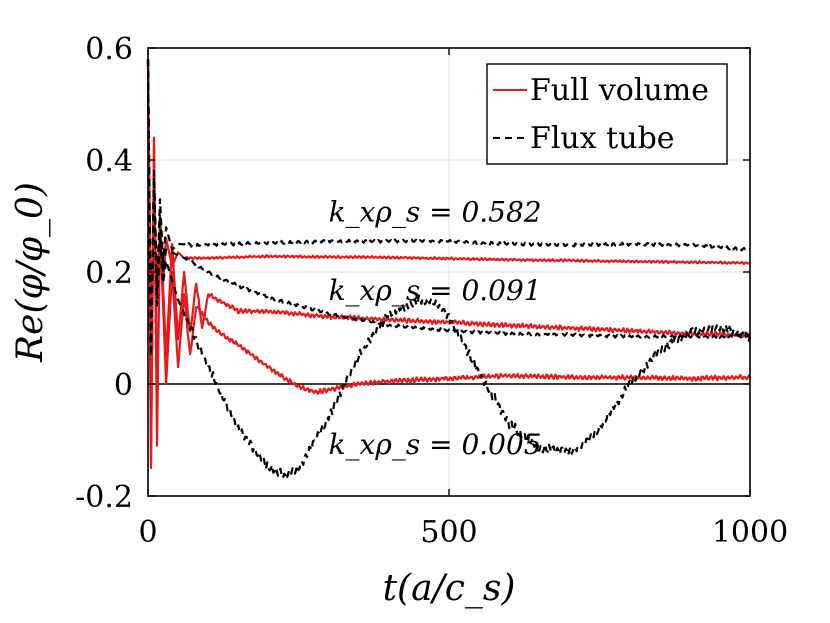  I want to click on legend-box, so click(607, 114).